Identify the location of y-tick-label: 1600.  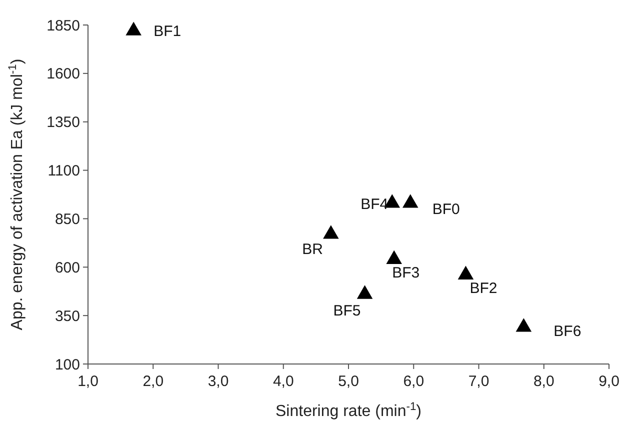
(63, 74).